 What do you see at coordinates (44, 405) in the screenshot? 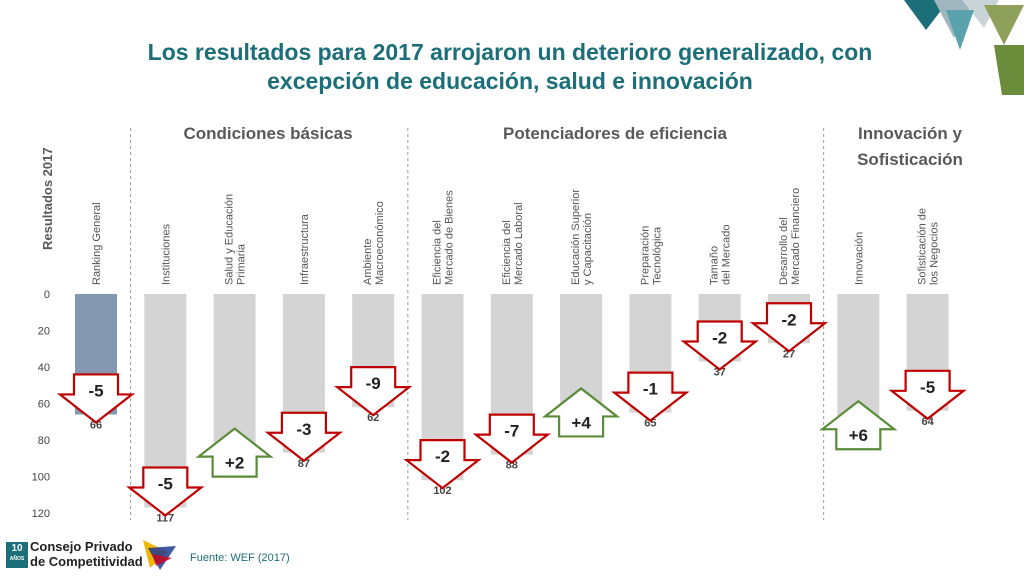
I see `y-tick-label: 60` at bounding box center [44, 405].